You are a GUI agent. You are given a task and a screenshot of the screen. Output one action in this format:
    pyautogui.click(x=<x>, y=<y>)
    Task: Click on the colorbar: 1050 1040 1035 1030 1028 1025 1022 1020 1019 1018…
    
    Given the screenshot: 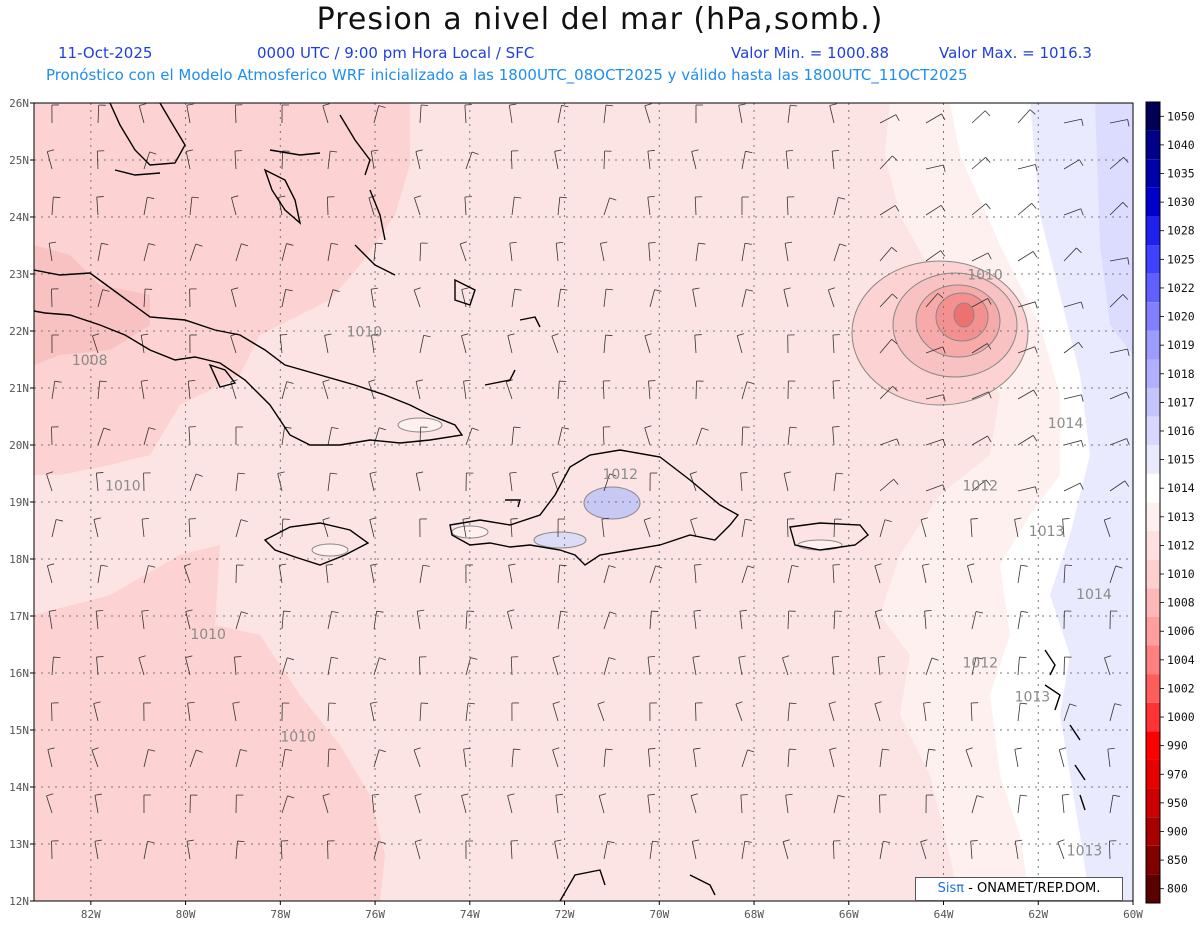 What is the action you would take?
    pyautogui.click(x=1170, y=502)
    